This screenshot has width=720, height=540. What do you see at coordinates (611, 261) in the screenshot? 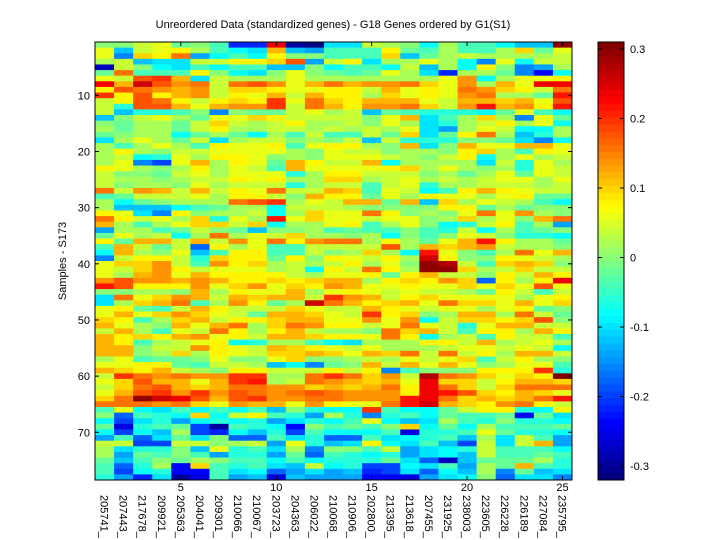
I see `colorbar` at bounding box center [611, 261].